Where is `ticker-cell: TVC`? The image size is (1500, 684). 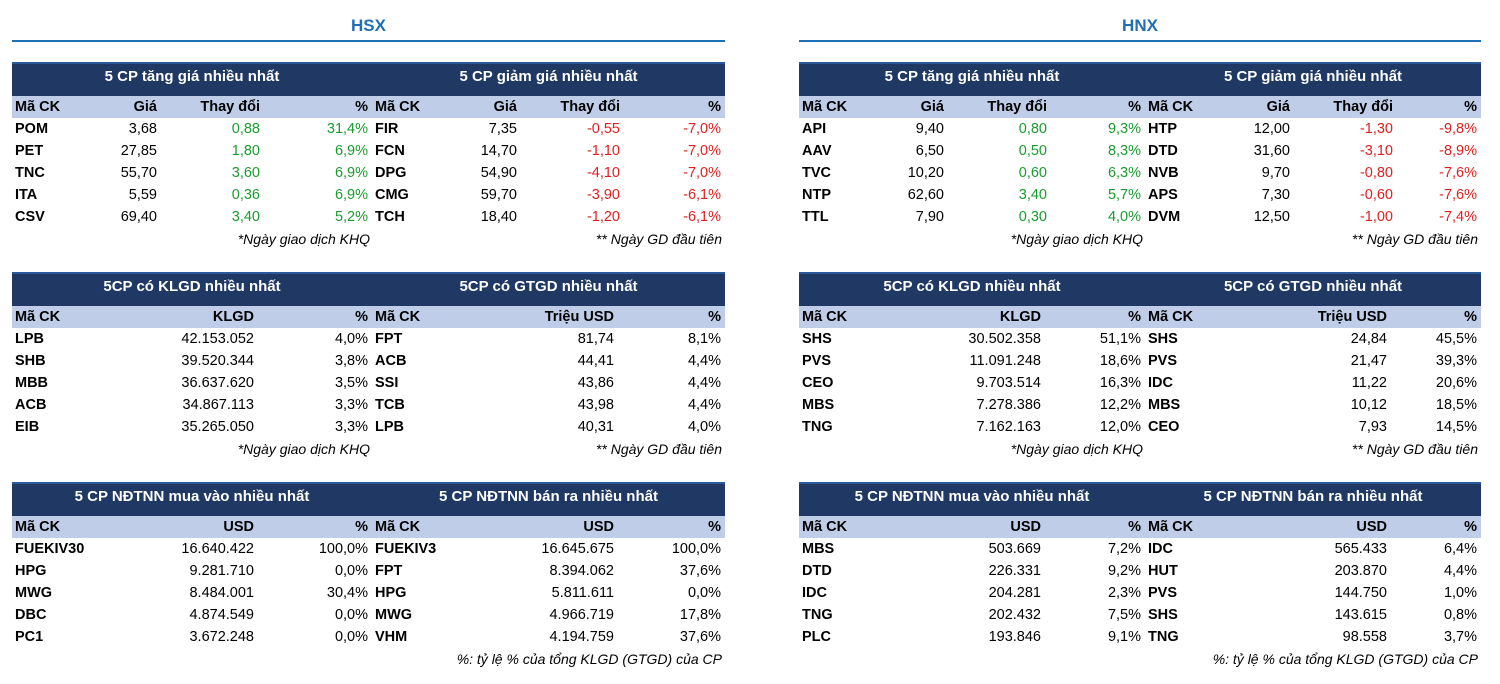
ticker-cell: TVC is located at coordinates (816, 173).